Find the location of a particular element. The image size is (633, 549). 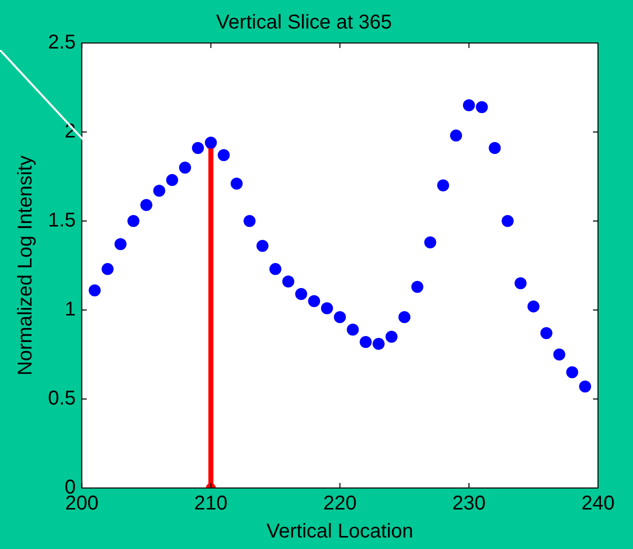

x-tick-label: 210 is located at coordinates (211, 503).